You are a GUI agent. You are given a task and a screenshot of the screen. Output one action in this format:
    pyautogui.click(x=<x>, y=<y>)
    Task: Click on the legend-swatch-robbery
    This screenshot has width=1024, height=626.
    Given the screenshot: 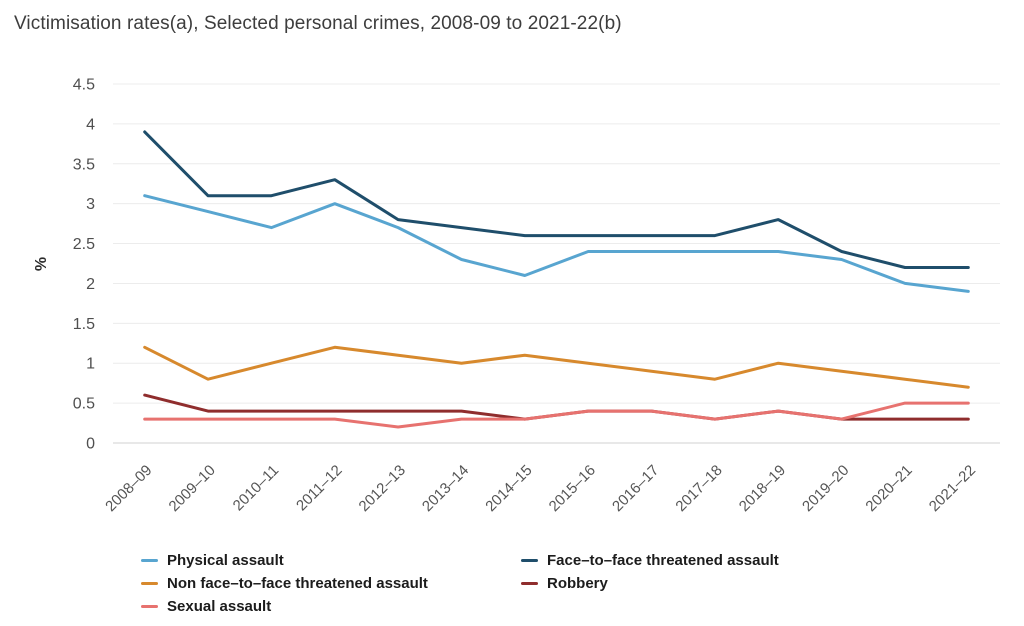 What is the action you would take?
    pyautogui.click(x=529, y=583)
    